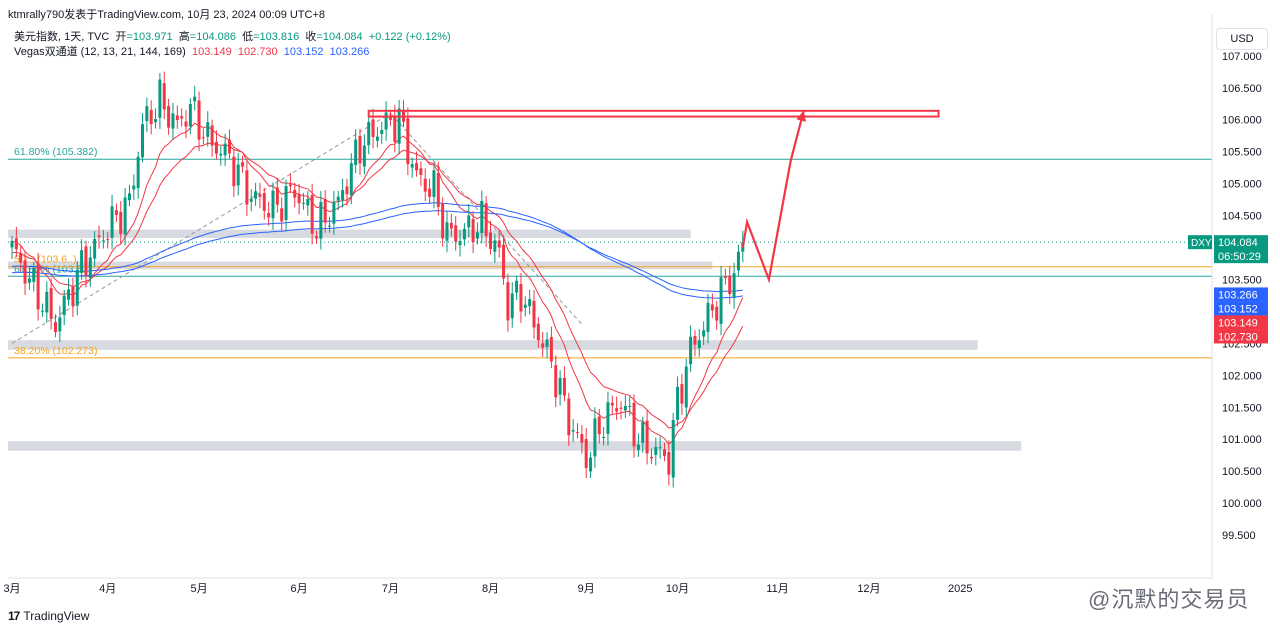 This screenshot has width=1280, height=632. What do you see at coordinates (201, 228) in the screenshot?
I see `trendline-up` at bounding box center [201, 228].